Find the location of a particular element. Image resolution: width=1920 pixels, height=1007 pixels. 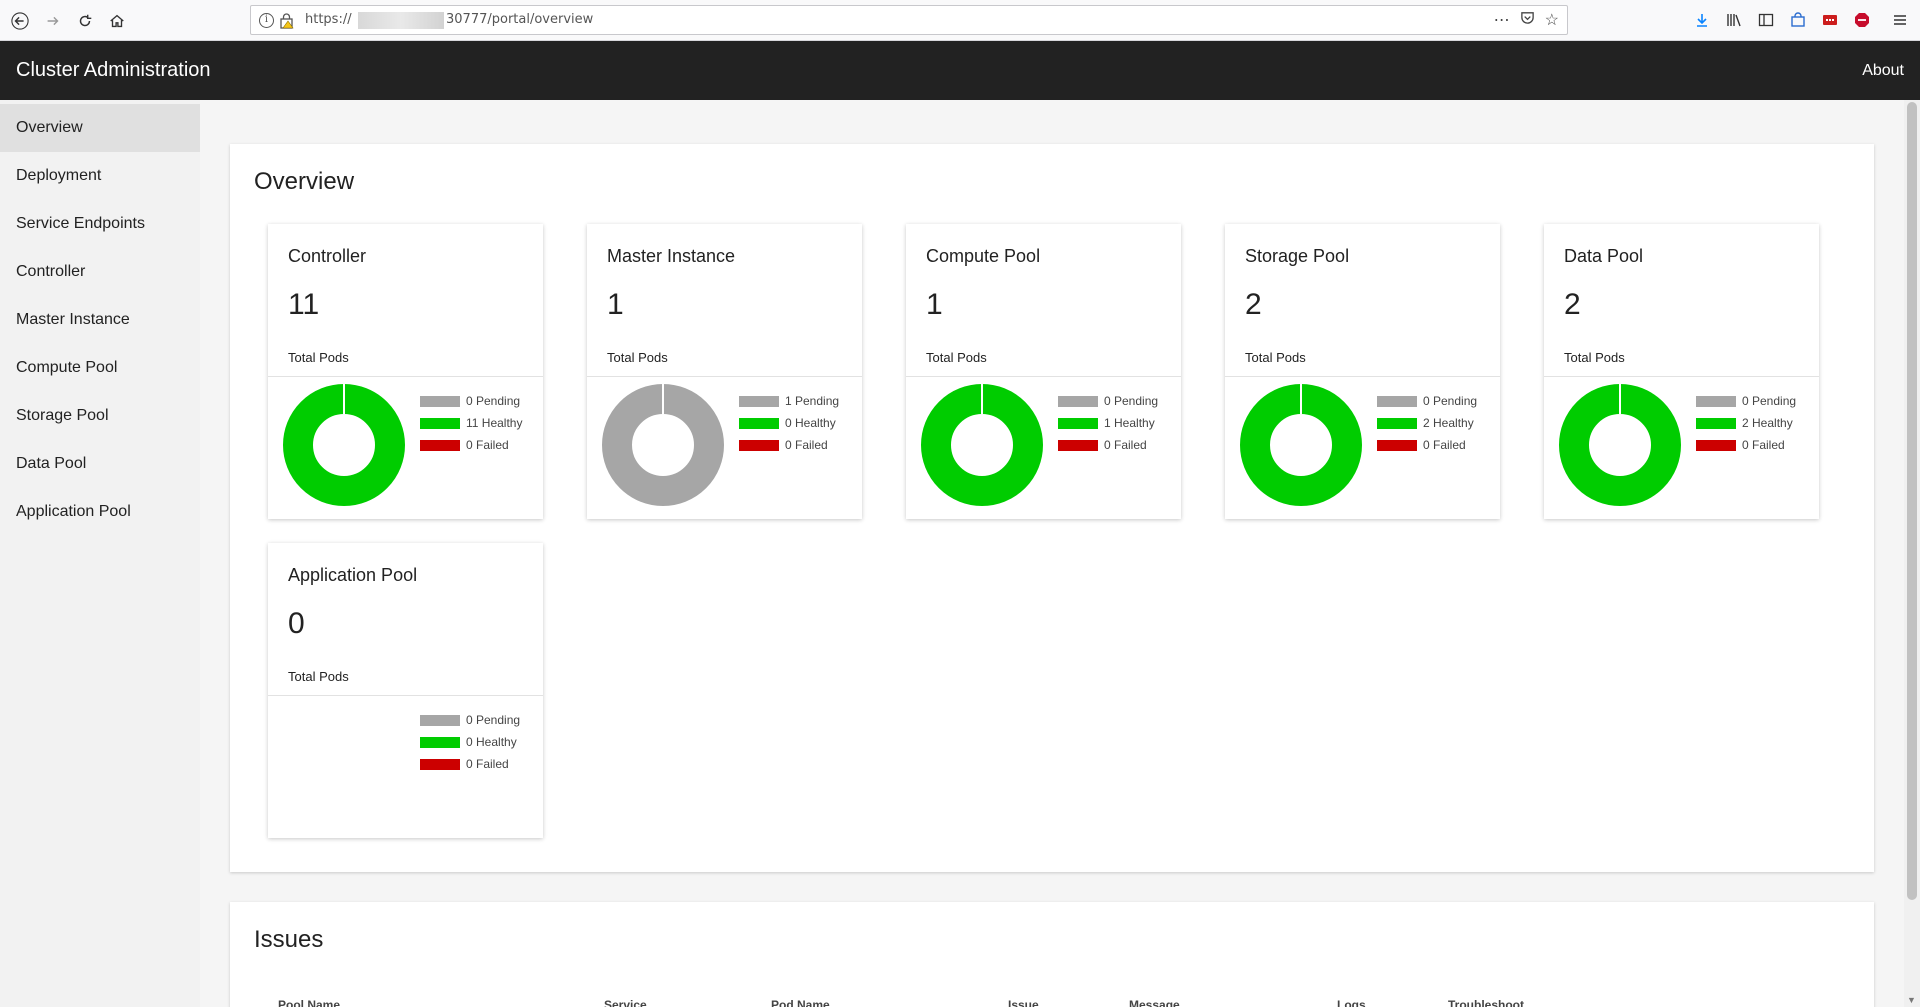

issues-col-service: Service is located at coordinates (625, 1002).